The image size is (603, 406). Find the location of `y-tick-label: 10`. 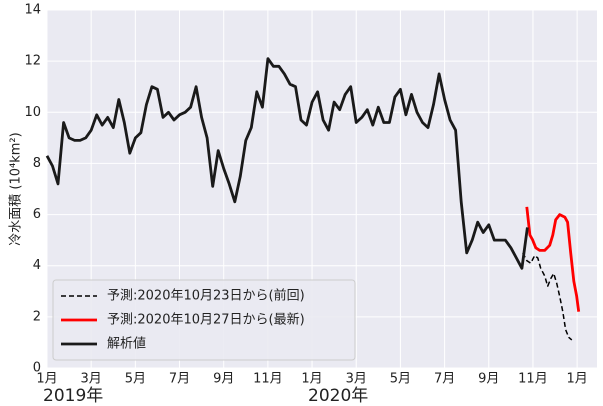

y-tick-label: 10 is located at coordinates (32, 112).